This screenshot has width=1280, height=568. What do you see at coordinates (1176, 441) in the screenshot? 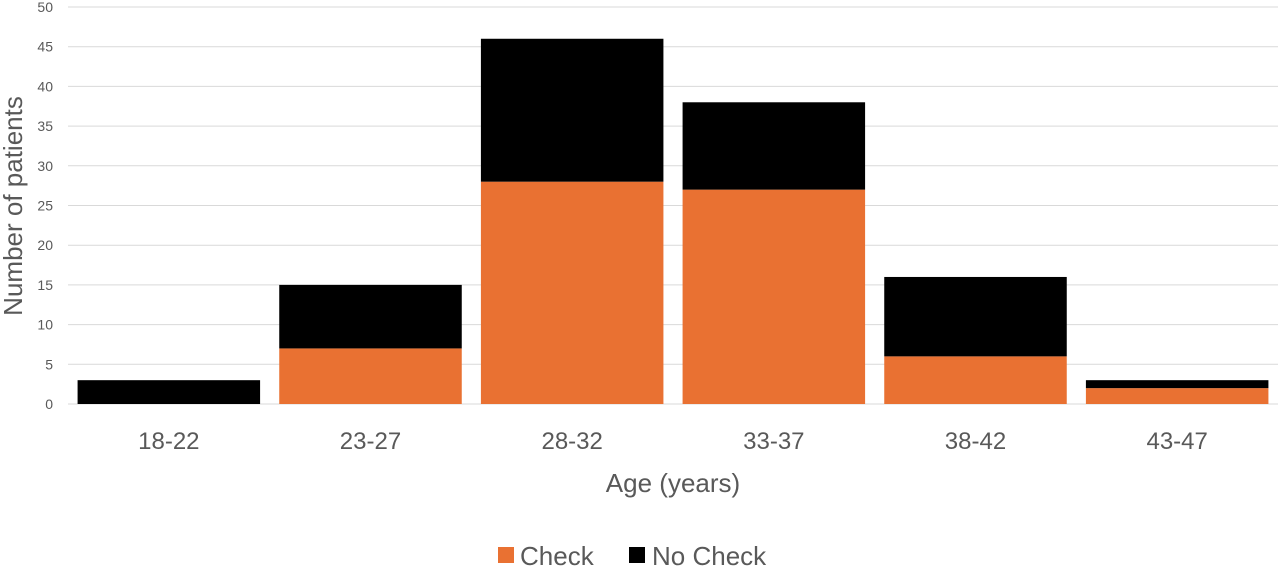
I see `x-tick-label: 43-47` at bounding box center [1176, 441].